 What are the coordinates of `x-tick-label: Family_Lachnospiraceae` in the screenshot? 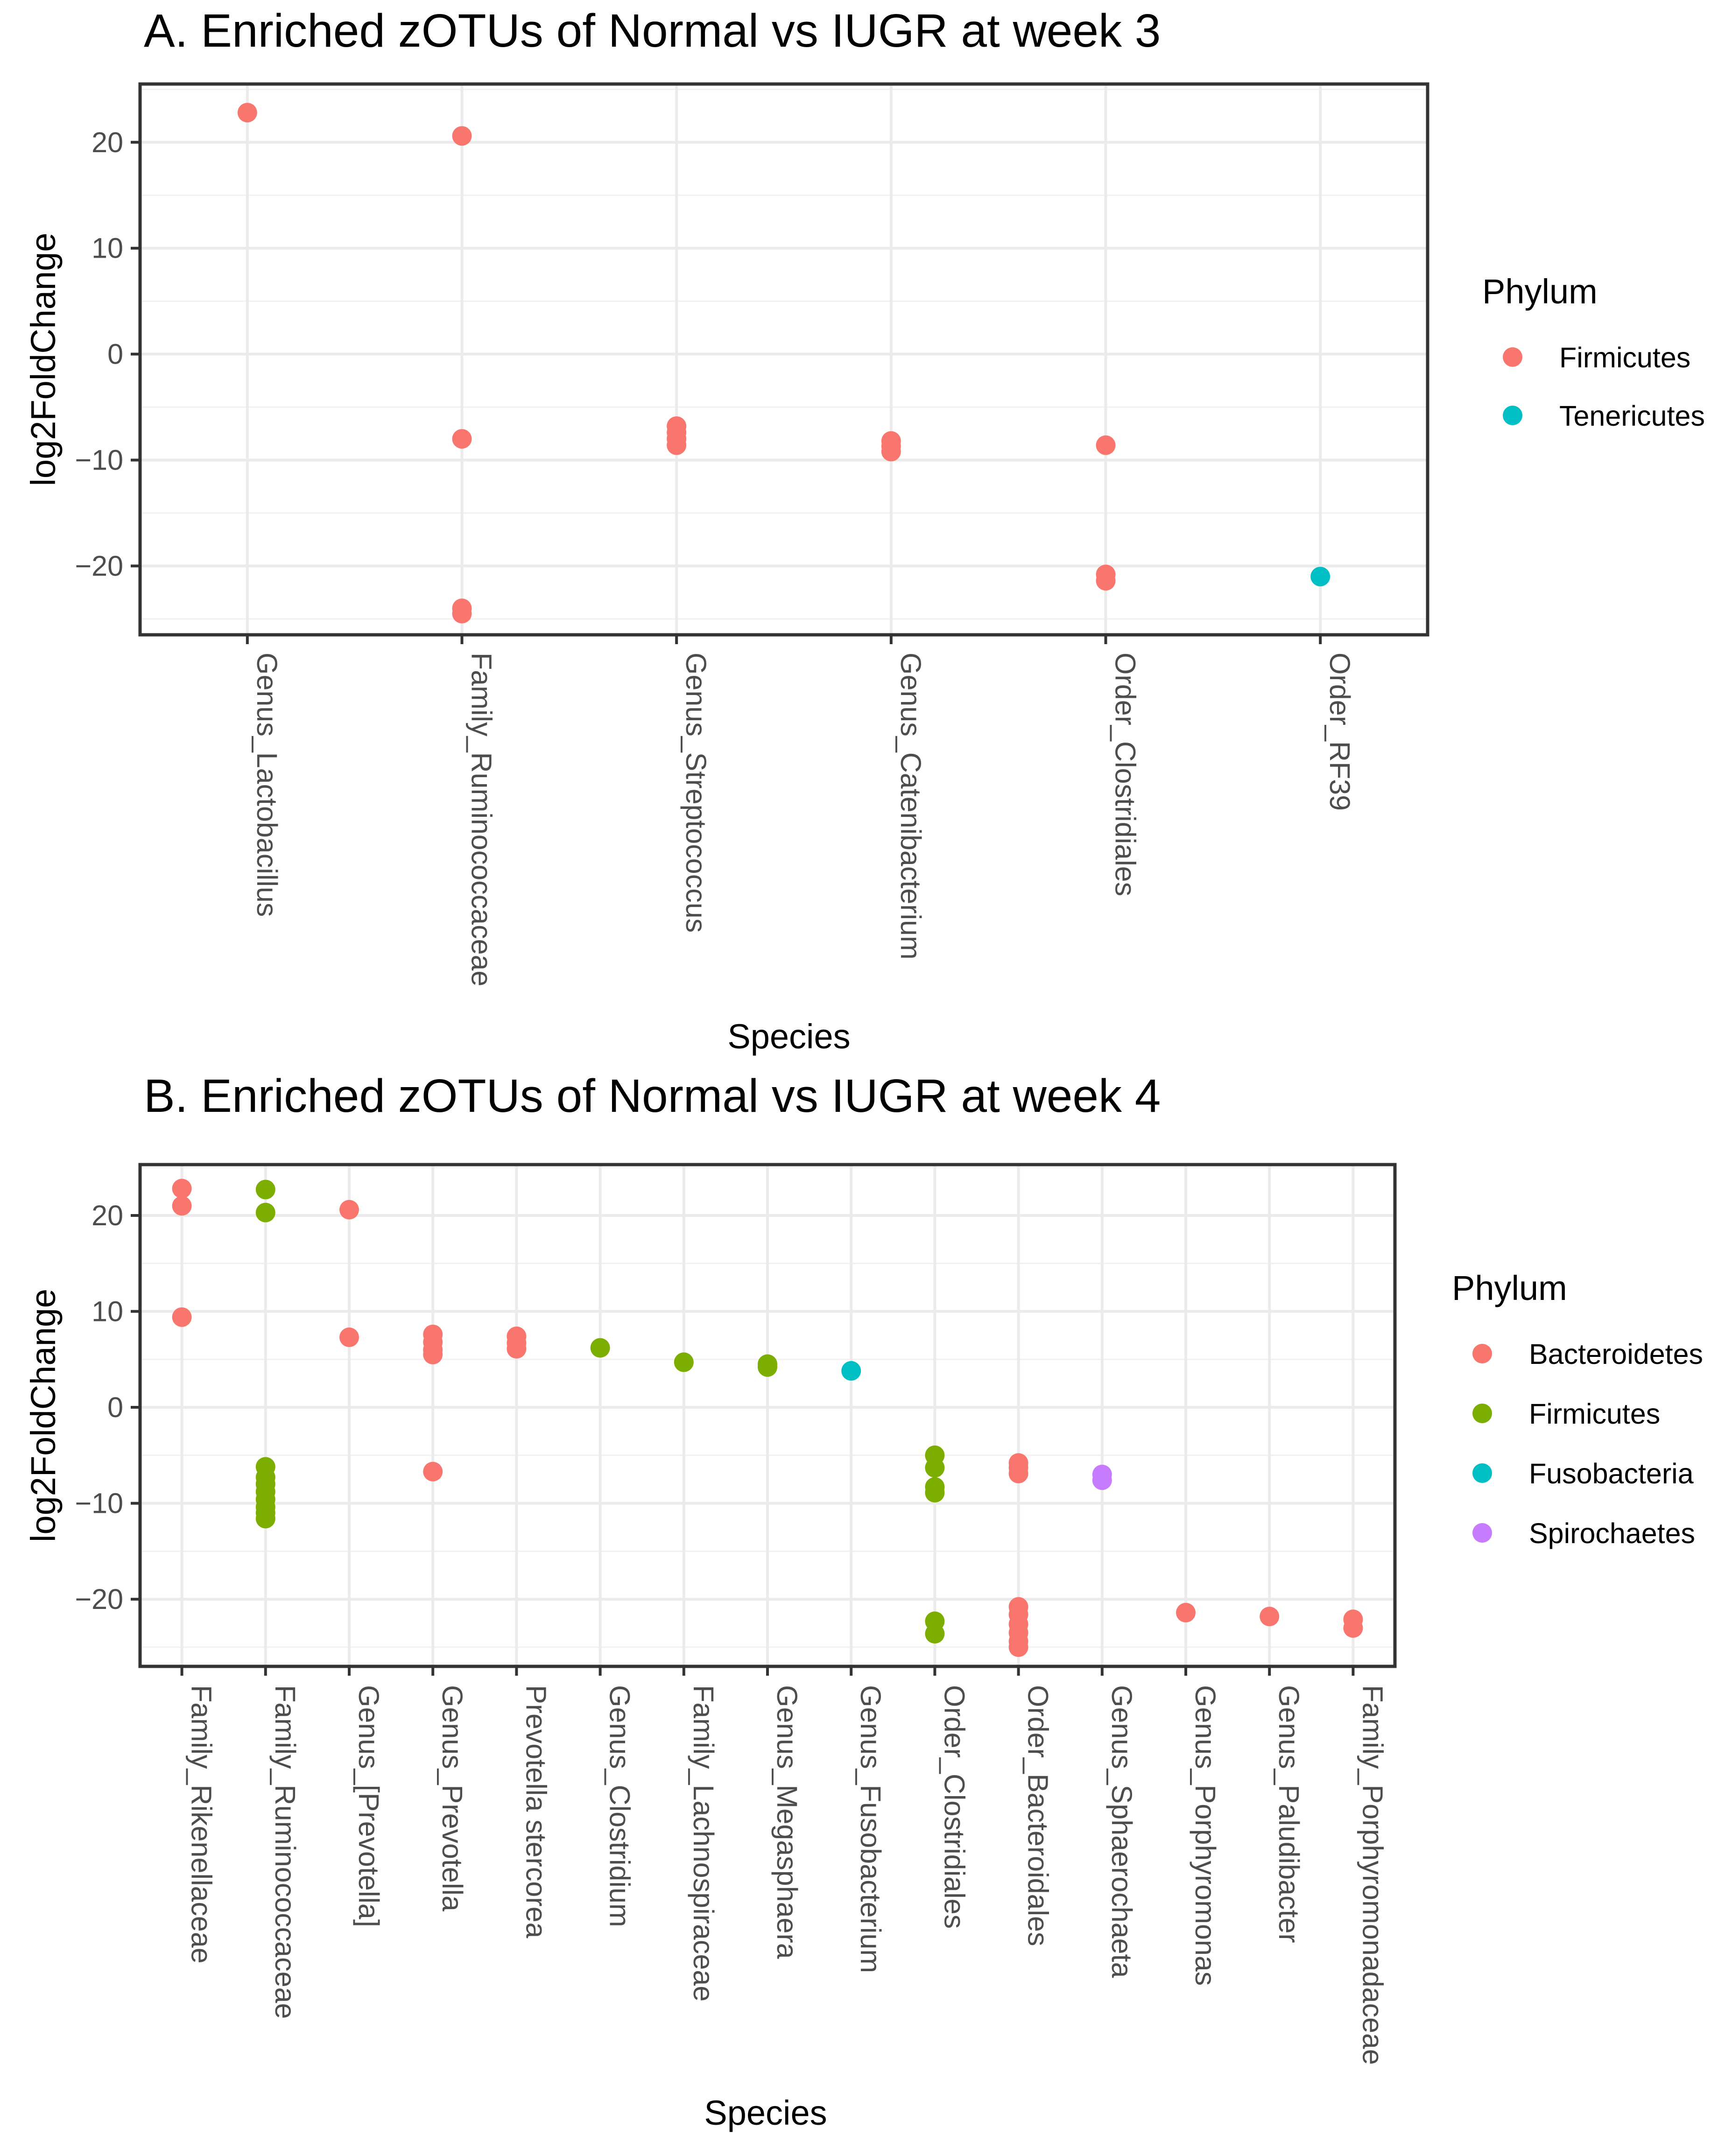 It's located at (703, 1843).